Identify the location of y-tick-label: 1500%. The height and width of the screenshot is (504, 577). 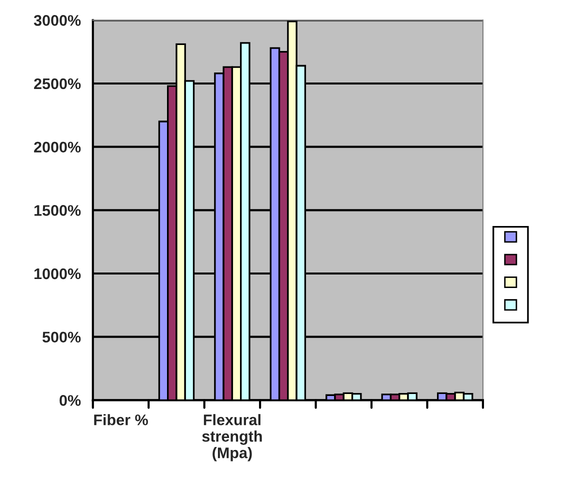
(57, 210).